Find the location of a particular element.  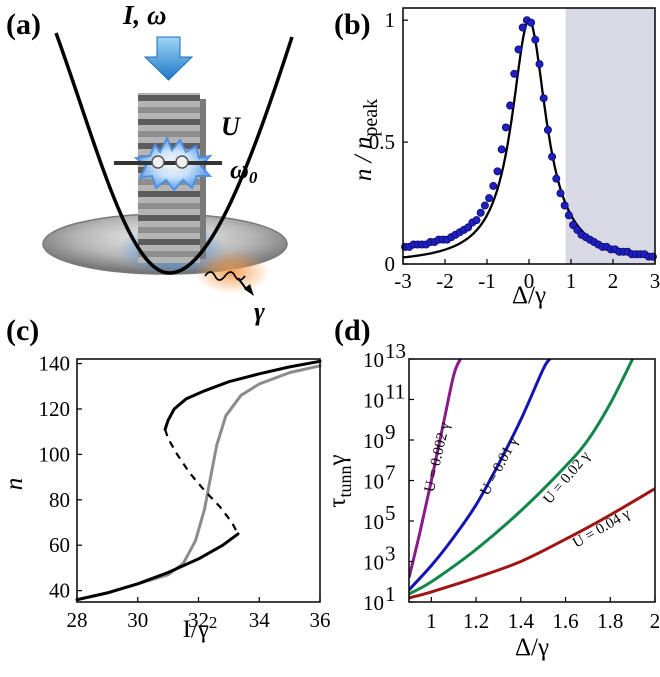

x-tick-label: 34 is located at coordinates (260, 620).